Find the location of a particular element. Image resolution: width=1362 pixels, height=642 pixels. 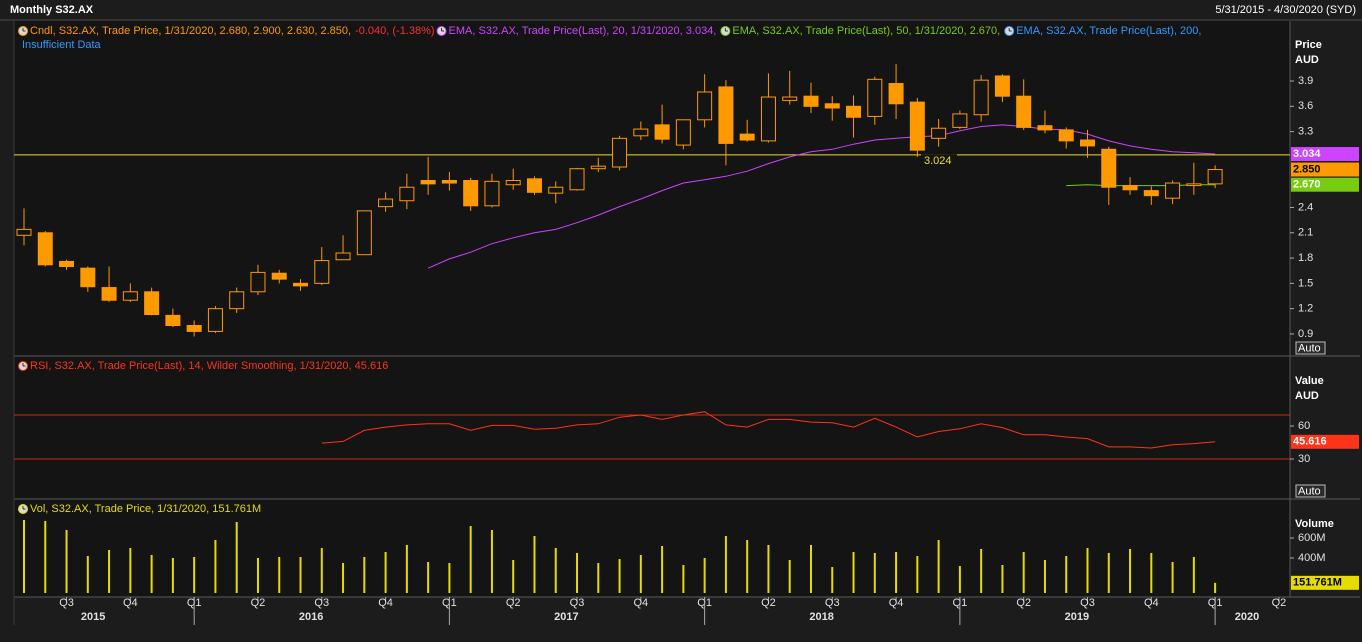

year-label: 2017 is located at coordinates (566, 617).